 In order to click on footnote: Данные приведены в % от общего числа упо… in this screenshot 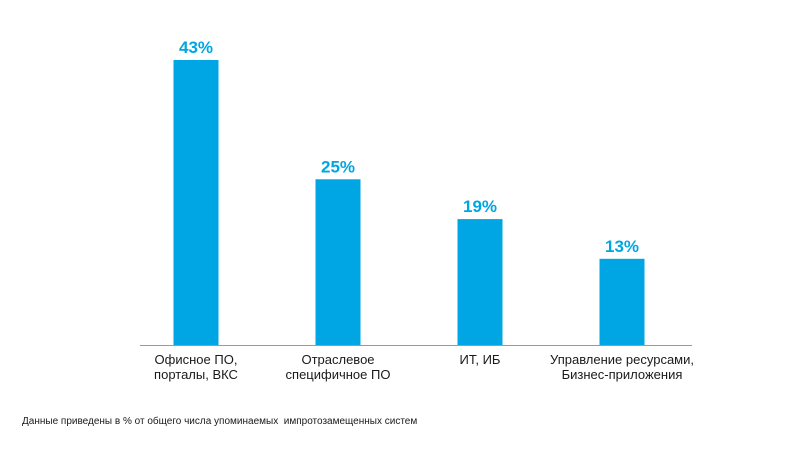, I will do `click(220, 421)`.